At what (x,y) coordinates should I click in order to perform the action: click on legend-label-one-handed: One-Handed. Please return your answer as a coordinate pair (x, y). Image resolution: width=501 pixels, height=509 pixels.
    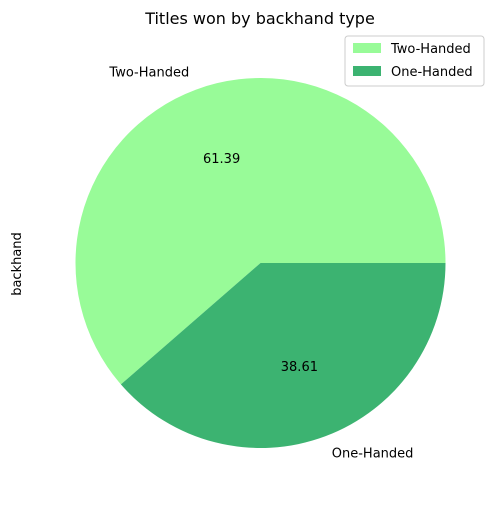
    Looking at the image, I should click on (432, 72).